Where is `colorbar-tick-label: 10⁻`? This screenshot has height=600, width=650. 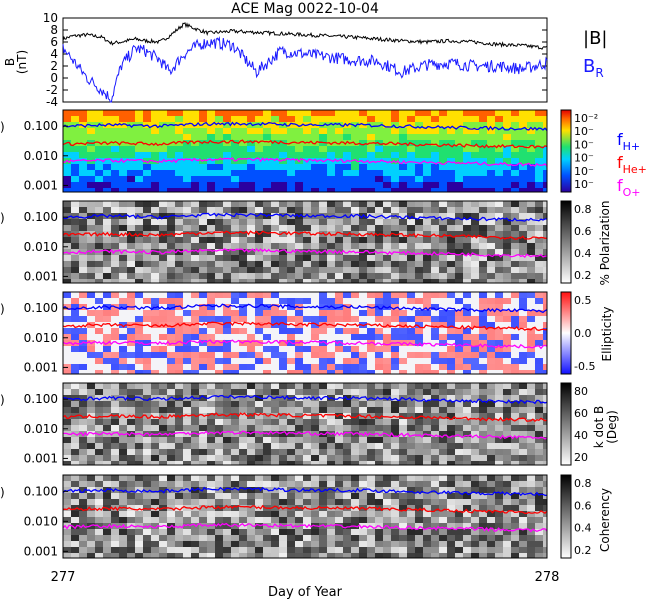
colorbar-tick-label: 10⁻ is located at coordinates (584, 144).